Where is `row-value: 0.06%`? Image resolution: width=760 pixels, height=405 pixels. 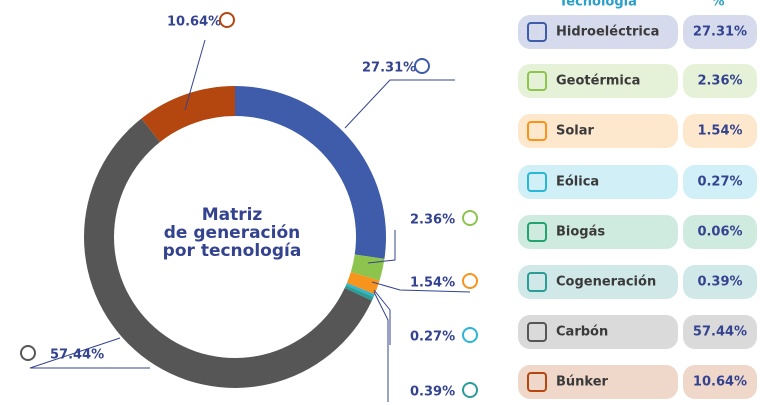
row-value: 0.06% is located at coordinates (719, 232).